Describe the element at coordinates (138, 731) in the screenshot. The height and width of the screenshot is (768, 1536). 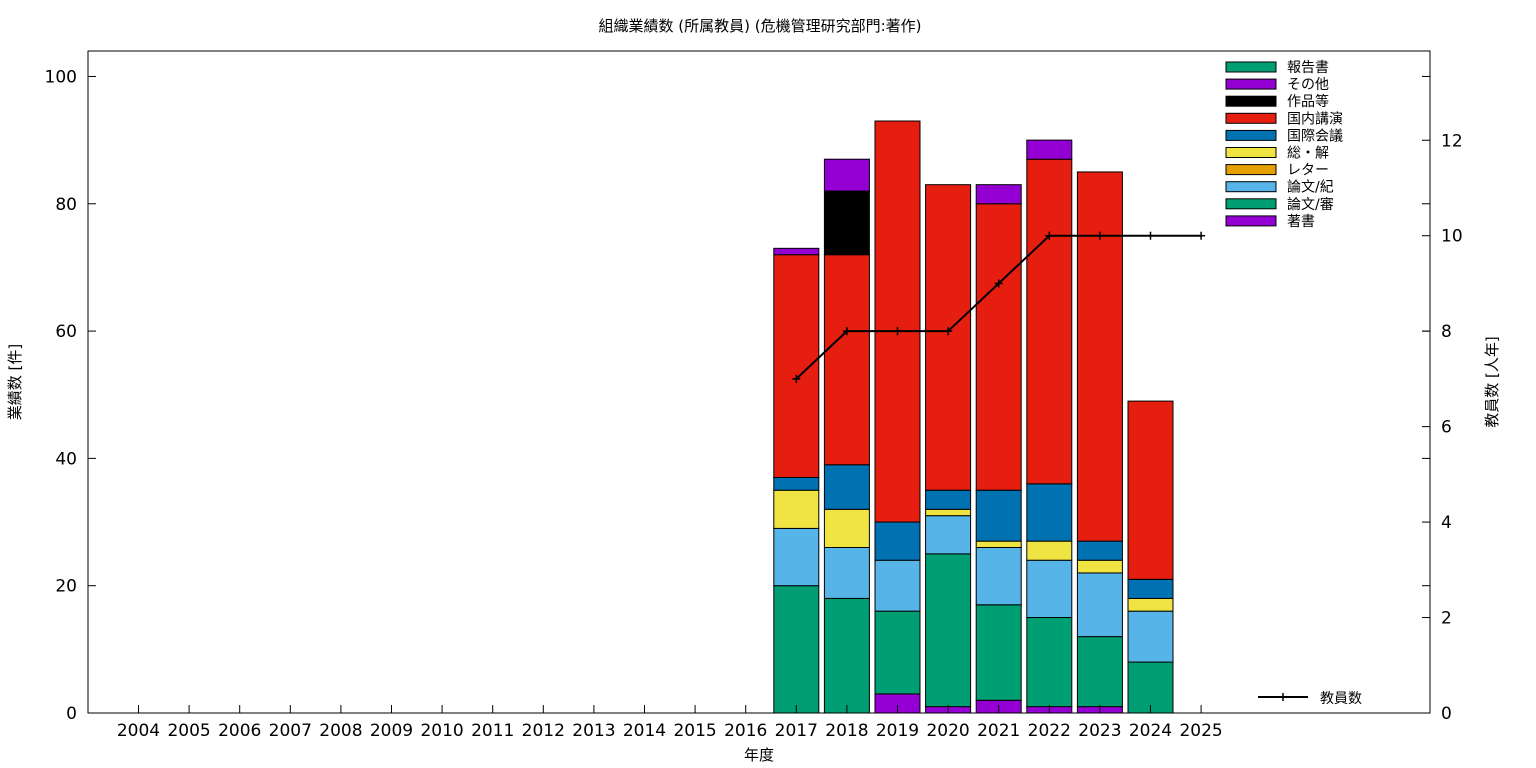
I see `x-tick-label: 2004` at that location.